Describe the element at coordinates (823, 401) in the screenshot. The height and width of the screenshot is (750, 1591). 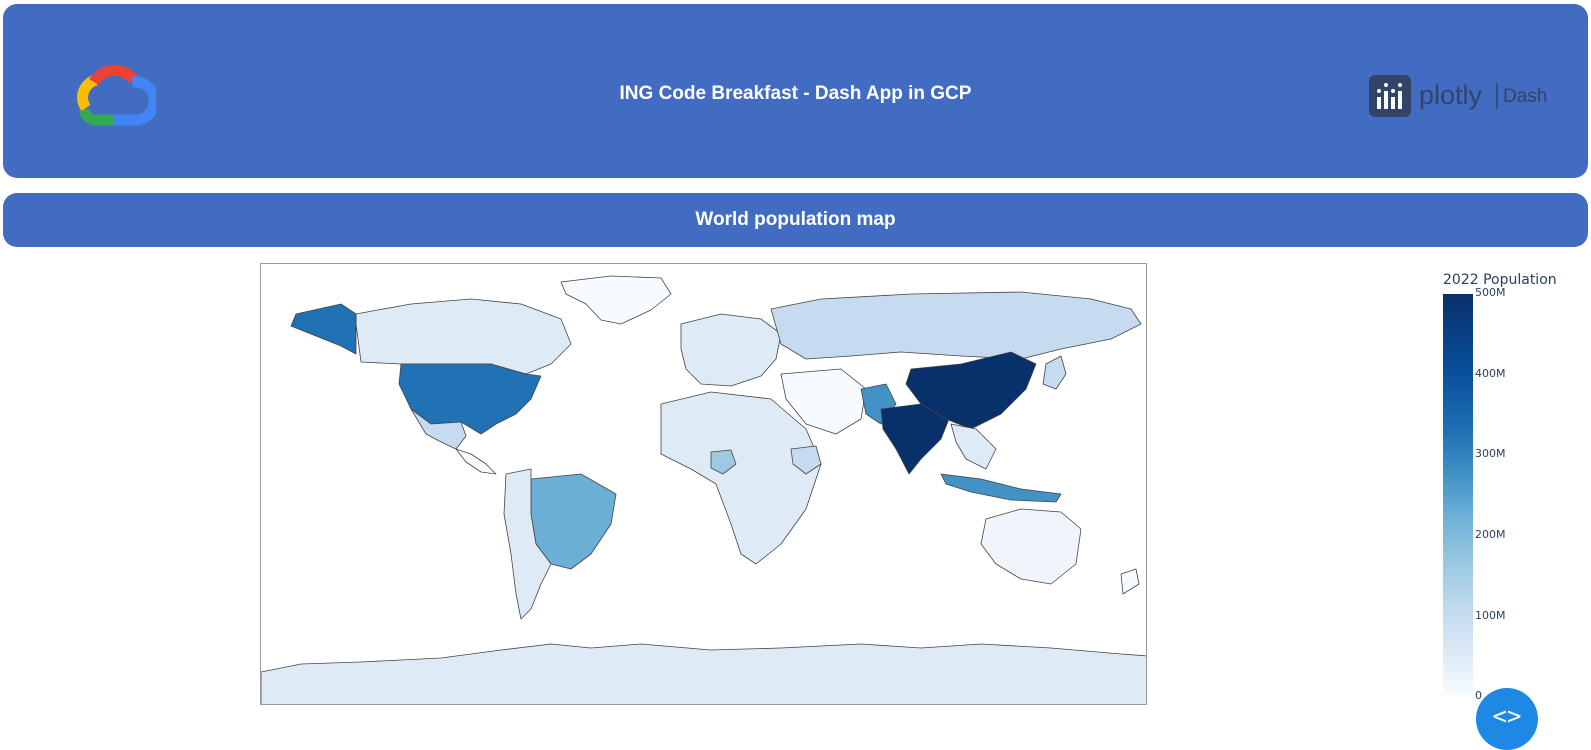
I see `country-middle-east` at that location.